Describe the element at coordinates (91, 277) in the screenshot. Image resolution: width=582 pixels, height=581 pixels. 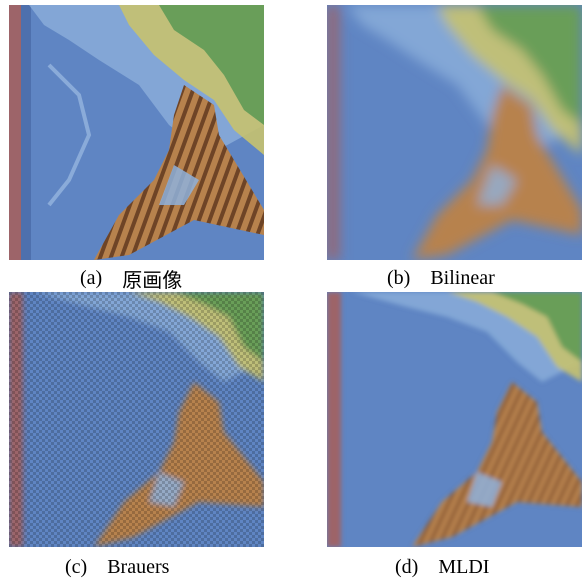
I see `caption-a-letter: (a)` at that location.